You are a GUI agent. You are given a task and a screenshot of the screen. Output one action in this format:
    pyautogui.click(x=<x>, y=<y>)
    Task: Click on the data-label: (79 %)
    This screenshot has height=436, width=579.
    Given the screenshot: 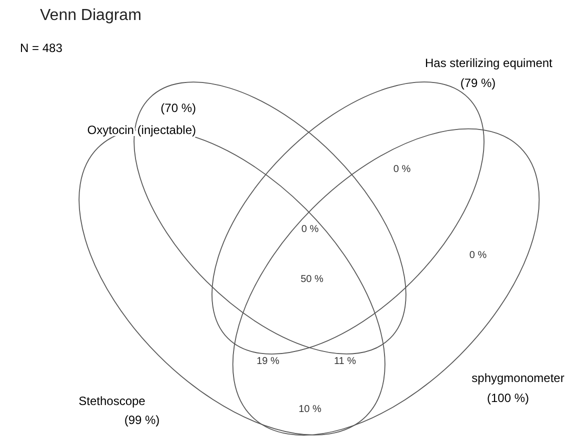 What is the action you would take?
    pyautogui.click(x=478, y=83)
    